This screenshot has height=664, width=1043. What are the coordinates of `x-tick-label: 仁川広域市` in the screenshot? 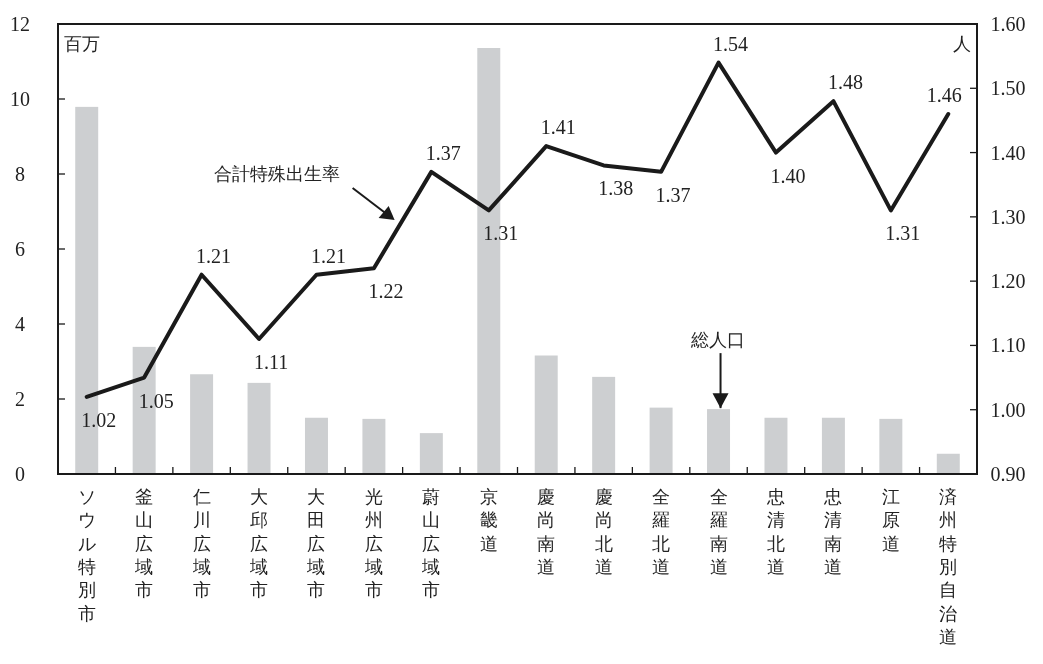 It's located at (201, 544).